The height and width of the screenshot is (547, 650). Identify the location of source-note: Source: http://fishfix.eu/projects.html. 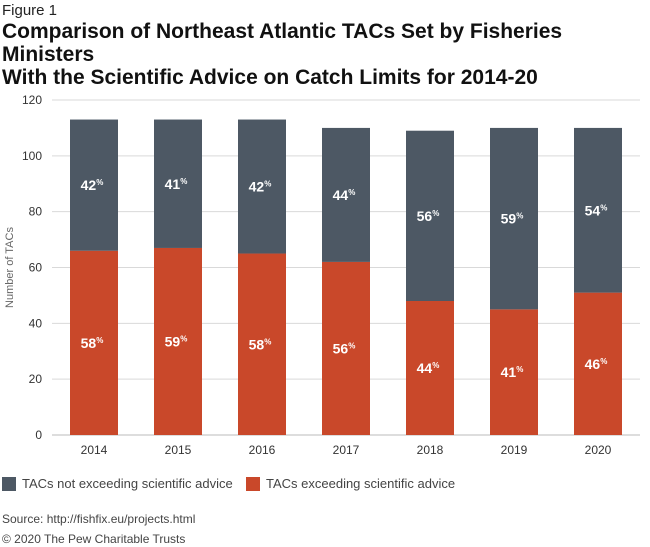
(99, 519).